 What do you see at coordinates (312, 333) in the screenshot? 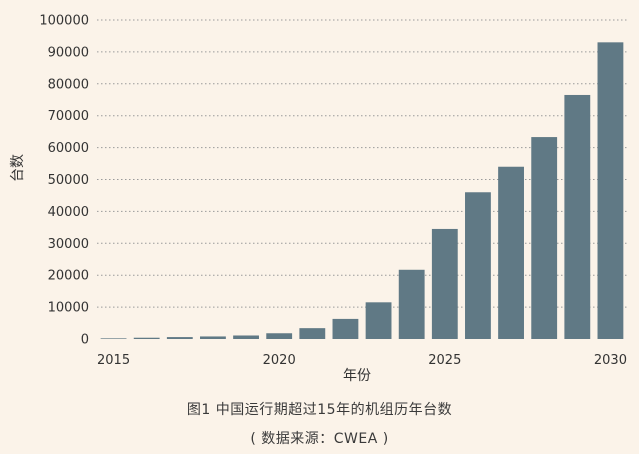
I see `bar-2021` at bounding box center [312, 333].